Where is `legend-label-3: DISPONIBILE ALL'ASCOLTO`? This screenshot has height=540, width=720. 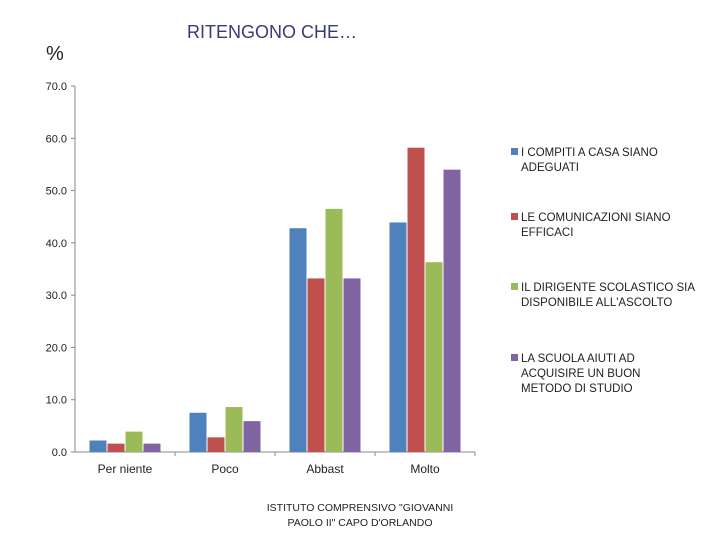 legend-label-3: DISPONIBILE ALL'ASCOLTO is located at coordinates (596, 303).